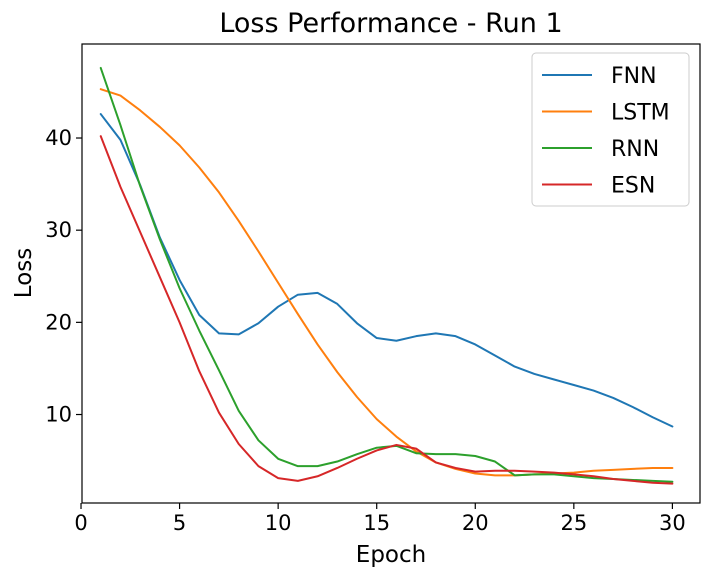 This screenshot has height=576, width=711. Describe the element at coordinates (58, 415) in the screenshot. I see `y-tick-label: 10` at that location.